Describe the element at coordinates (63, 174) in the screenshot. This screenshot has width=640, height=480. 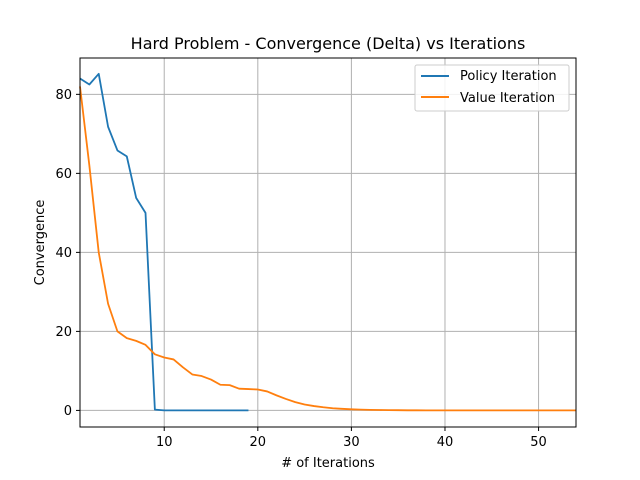
I see `y-tick-label: 60` at that location.